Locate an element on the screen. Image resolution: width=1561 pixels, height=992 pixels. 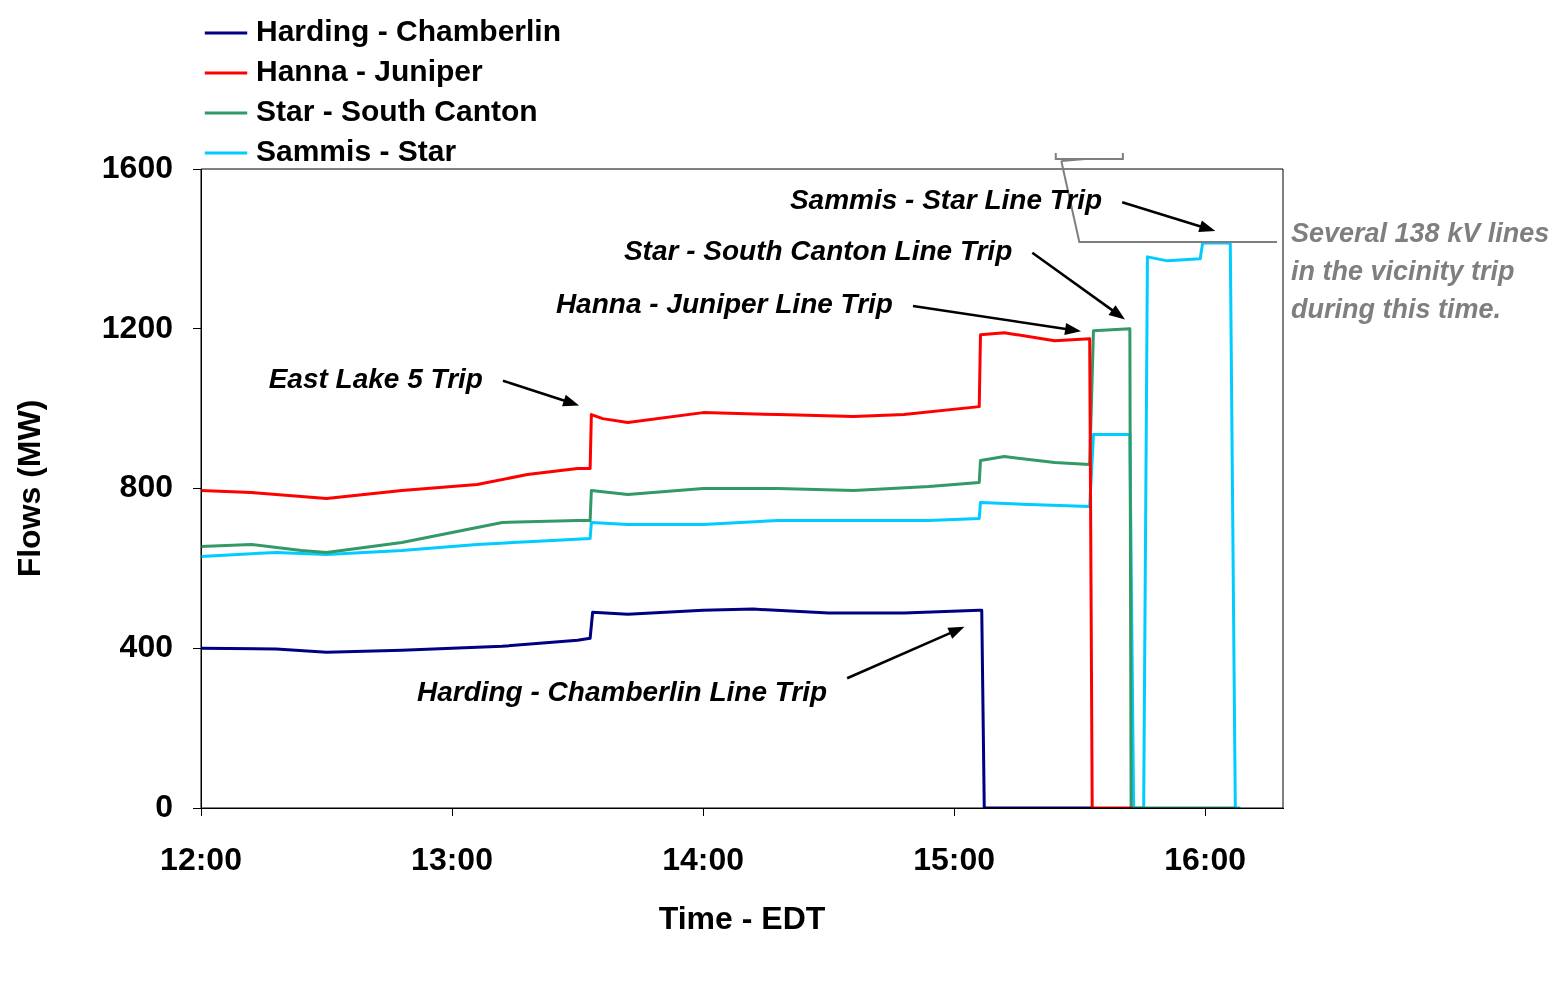
annotation: Star - South Canton Line Trip is located at coordinates (818, 250).